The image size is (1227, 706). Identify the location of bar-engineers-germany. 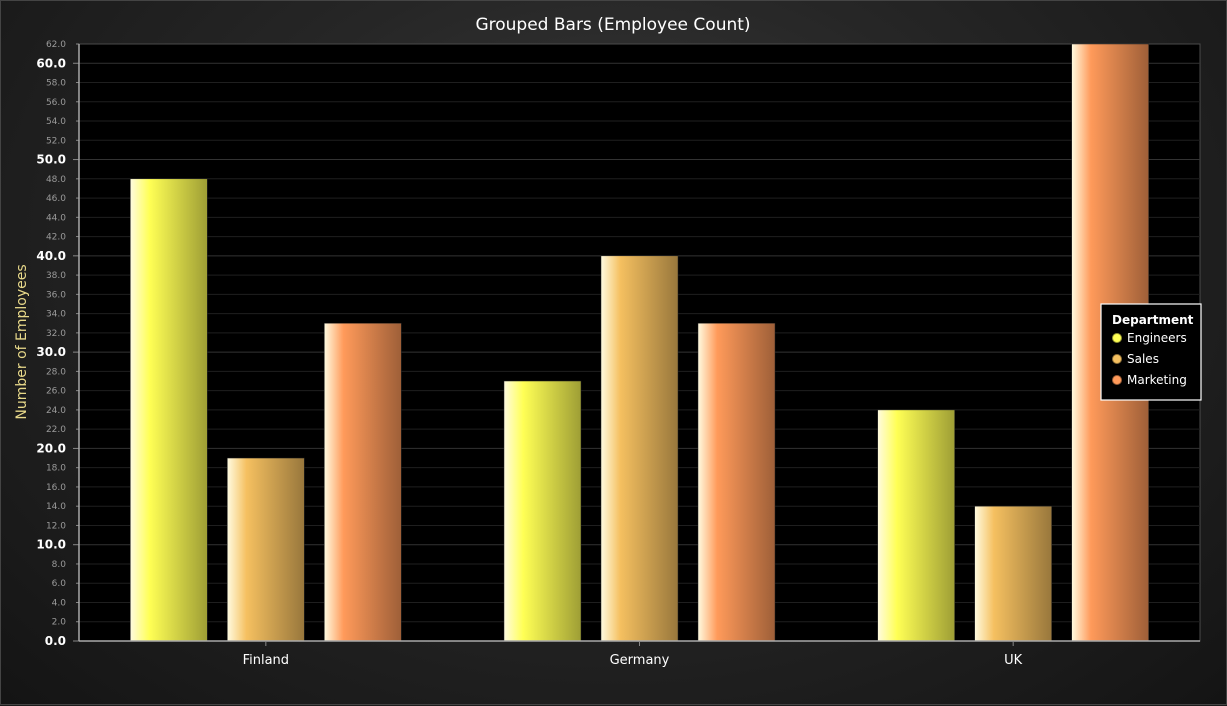
(542, 511).